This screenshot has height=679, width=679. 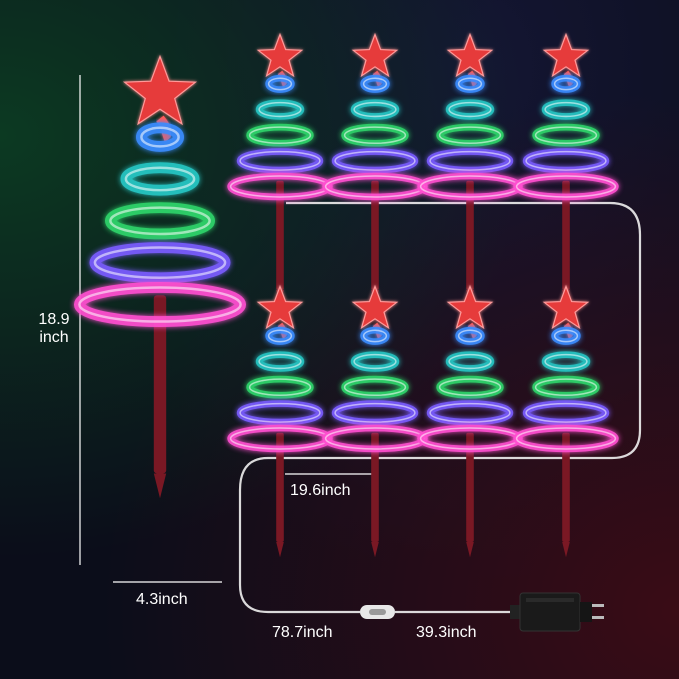 What do you see at coordinates (377, 612) in the screenshot?
I see `inline-switch` at bounding box center [377, 612].